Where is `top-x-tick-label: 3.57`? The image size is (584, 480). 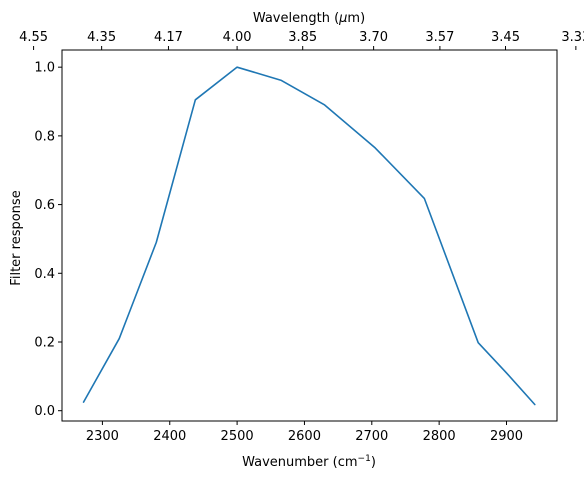
top-x-tick-label: 3.57 is located at coordinates (439, 37).